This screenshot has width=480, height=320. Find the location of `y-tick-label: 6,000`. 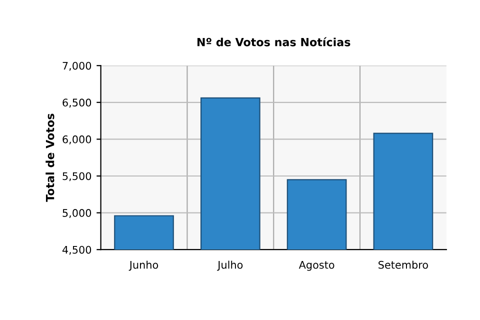

y-tick-label: 6,000 is located at coordinates (77, 139).